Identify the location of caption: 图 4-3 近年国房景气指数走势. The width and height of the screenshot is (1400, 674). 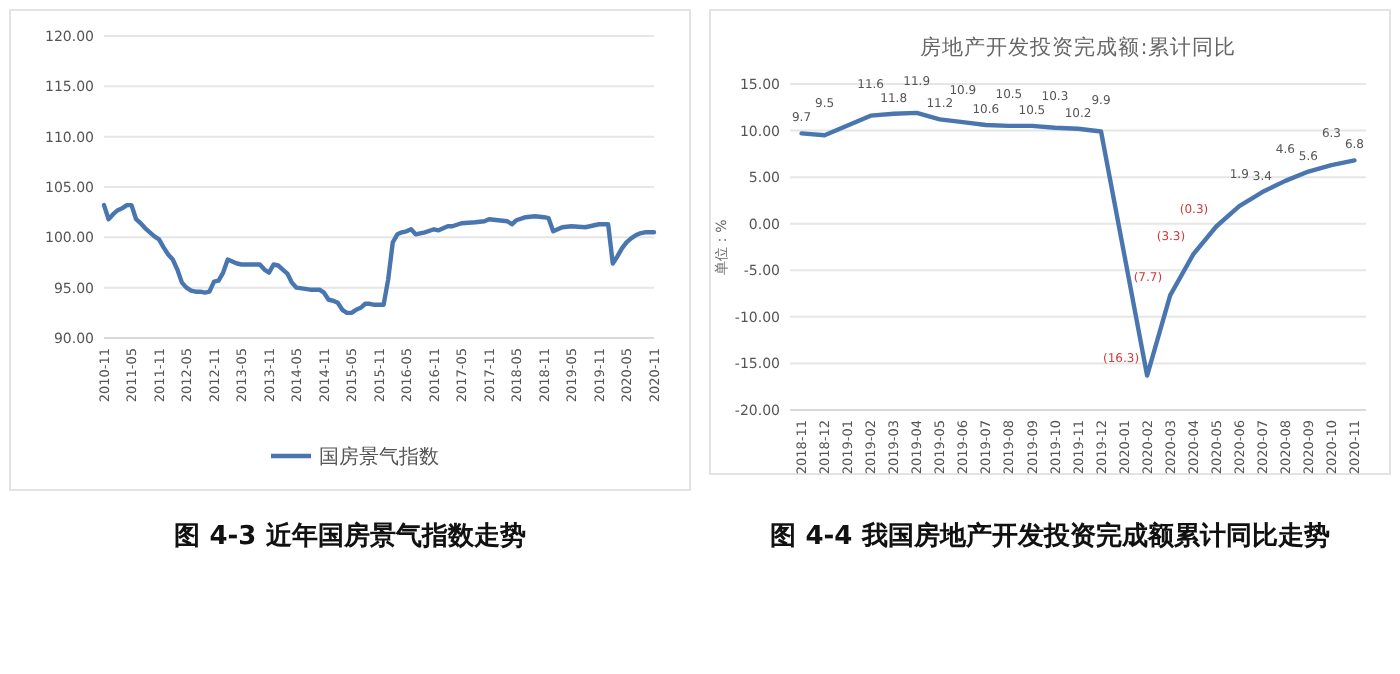
(350, 536).